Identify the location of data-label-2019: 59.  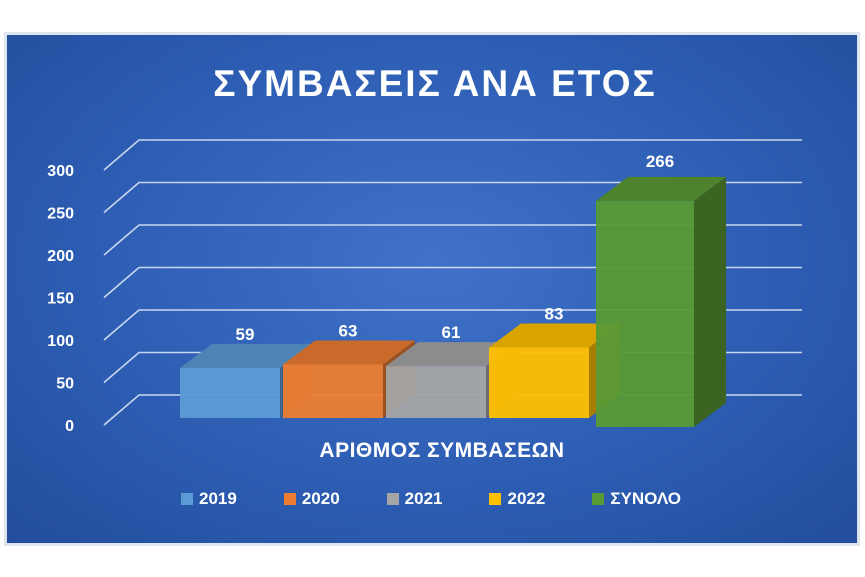
(245, 334).